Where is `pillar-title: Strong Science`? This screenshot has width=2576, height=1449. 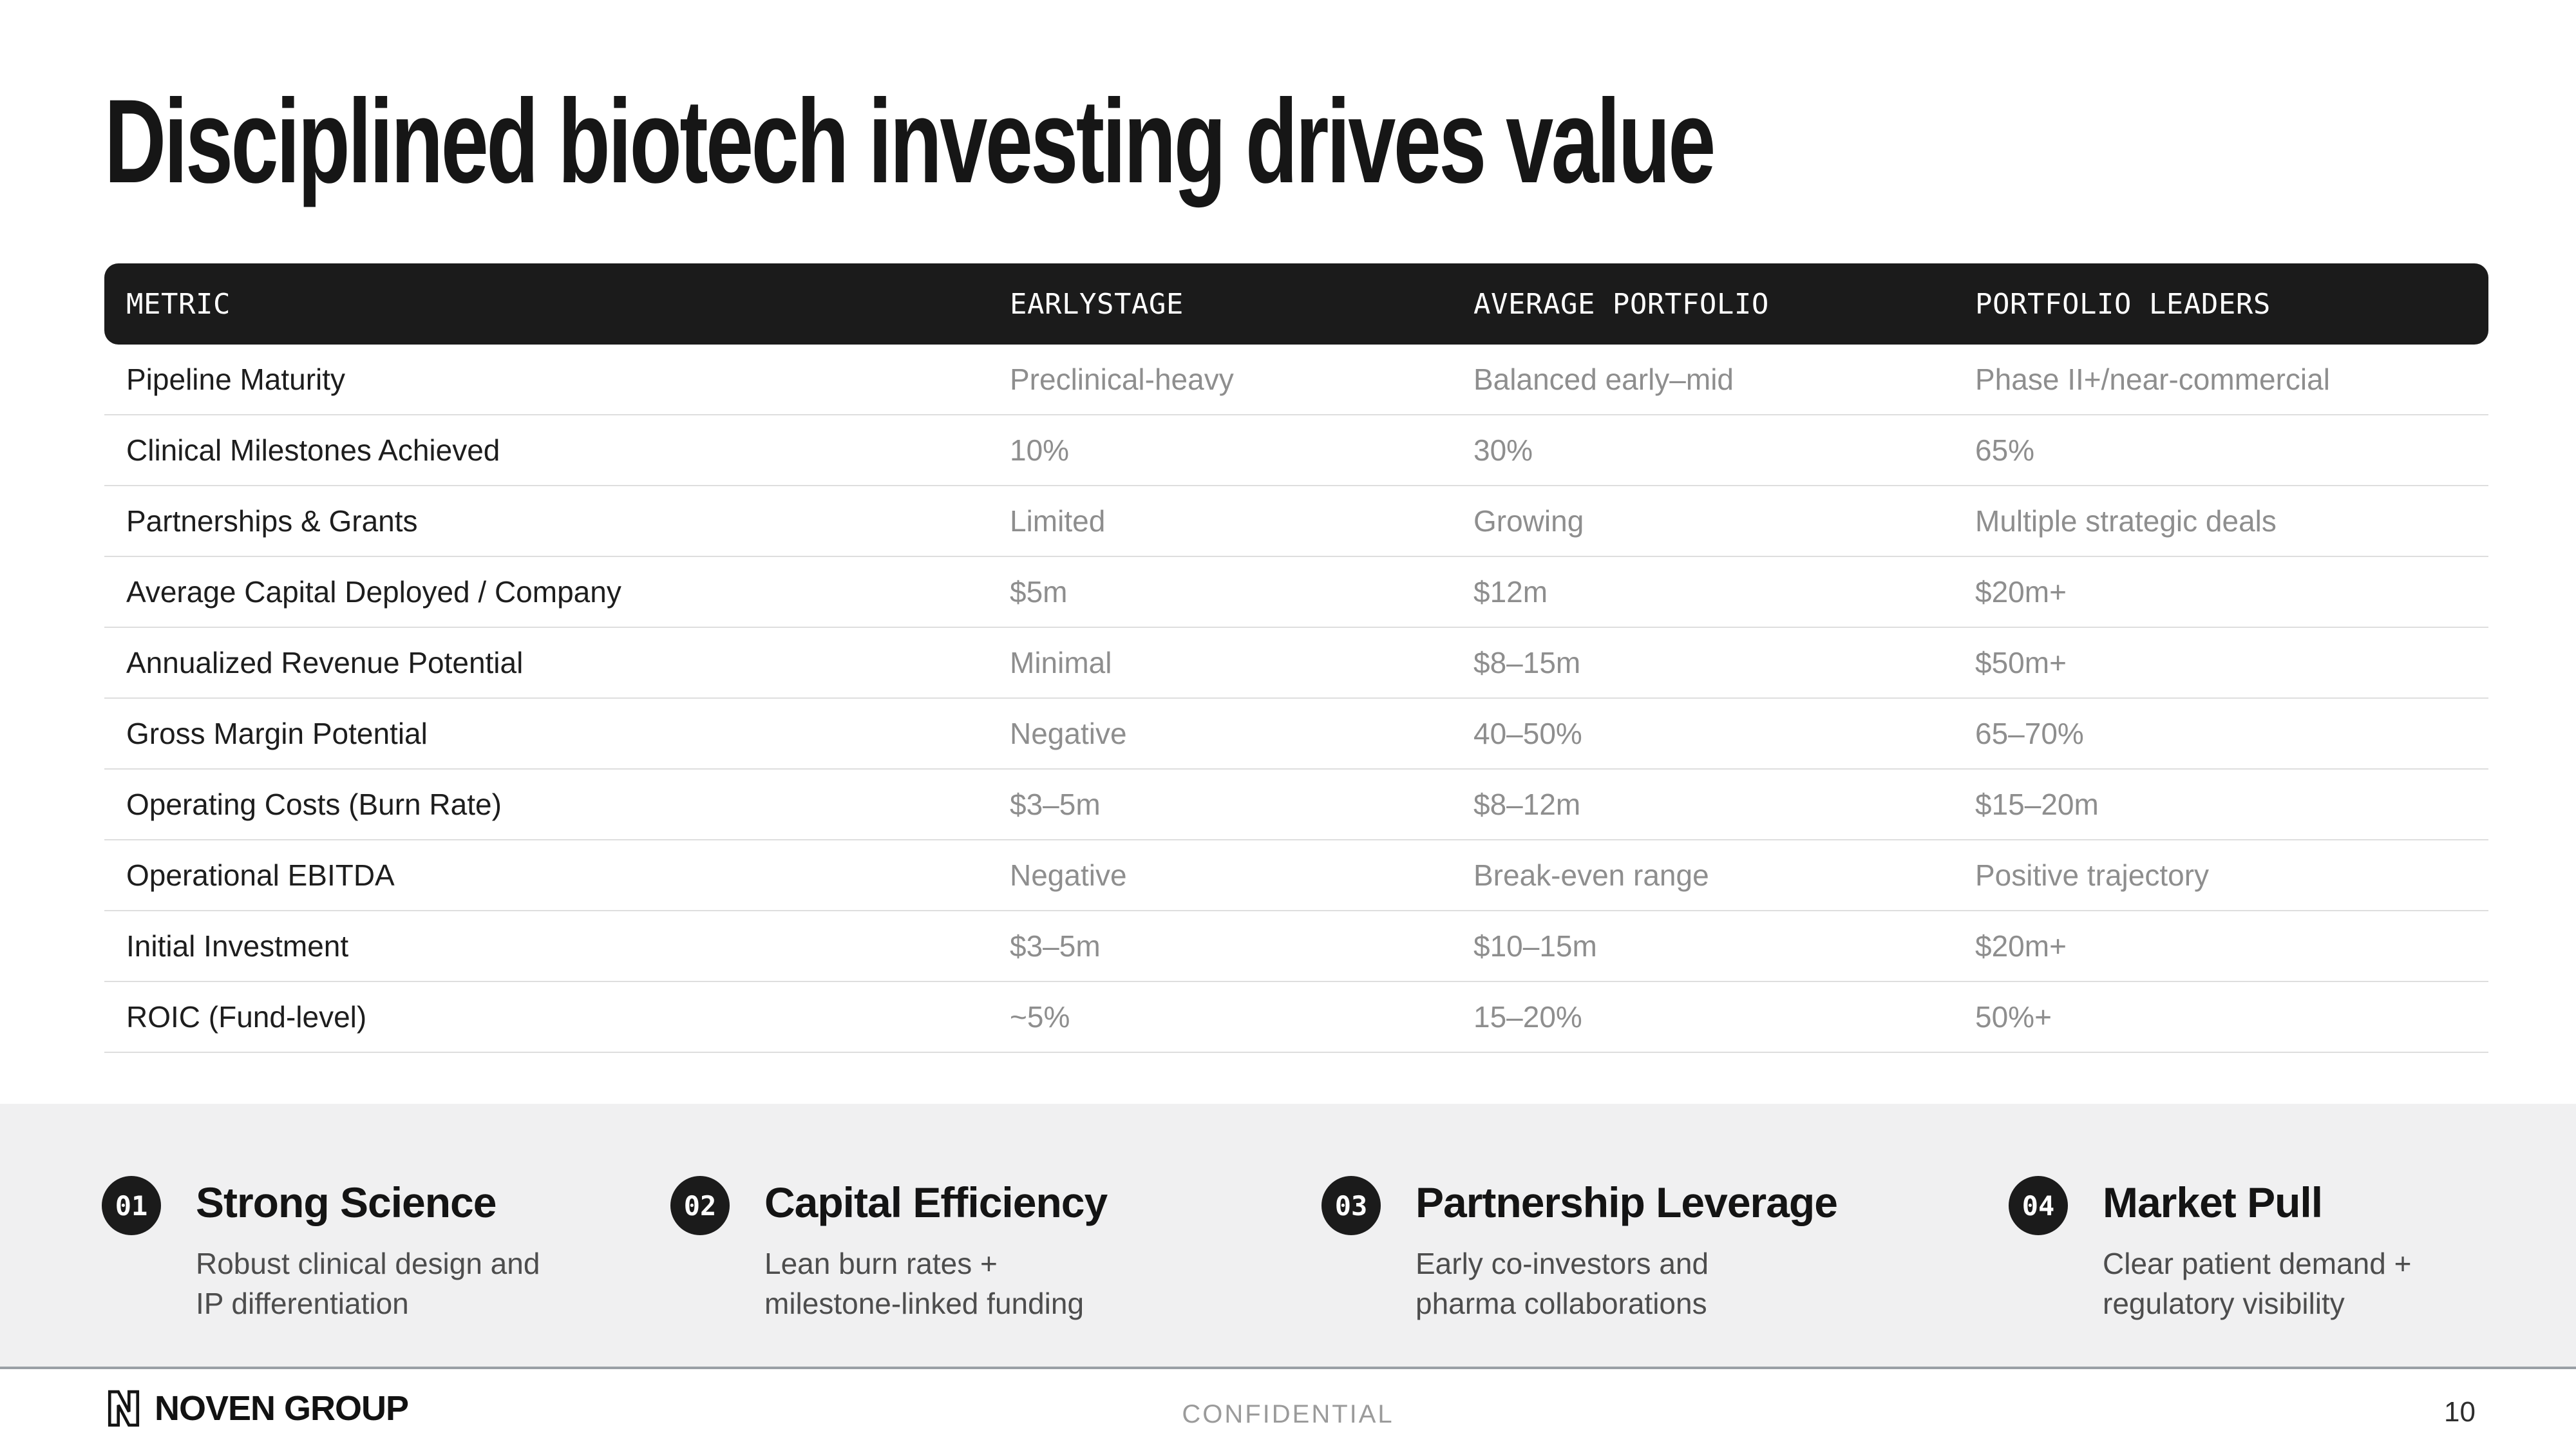
pillar-title: Strong Science is located at coordinates (347, 1202).